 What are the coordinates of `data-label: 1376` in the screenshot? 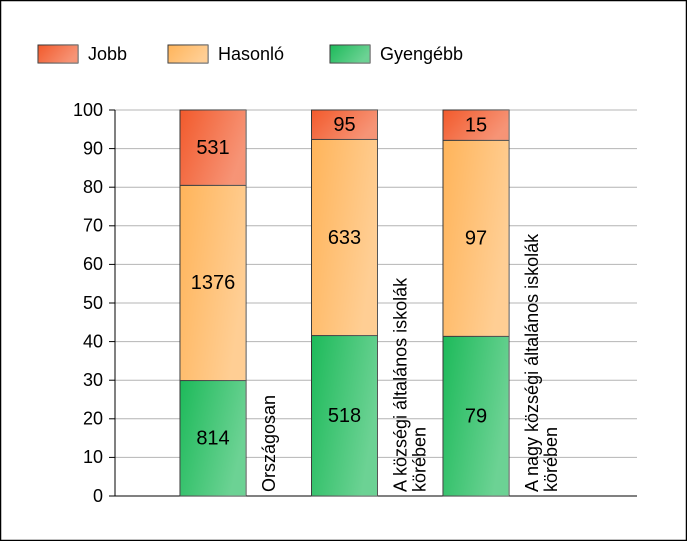 It's located at (213, 283).